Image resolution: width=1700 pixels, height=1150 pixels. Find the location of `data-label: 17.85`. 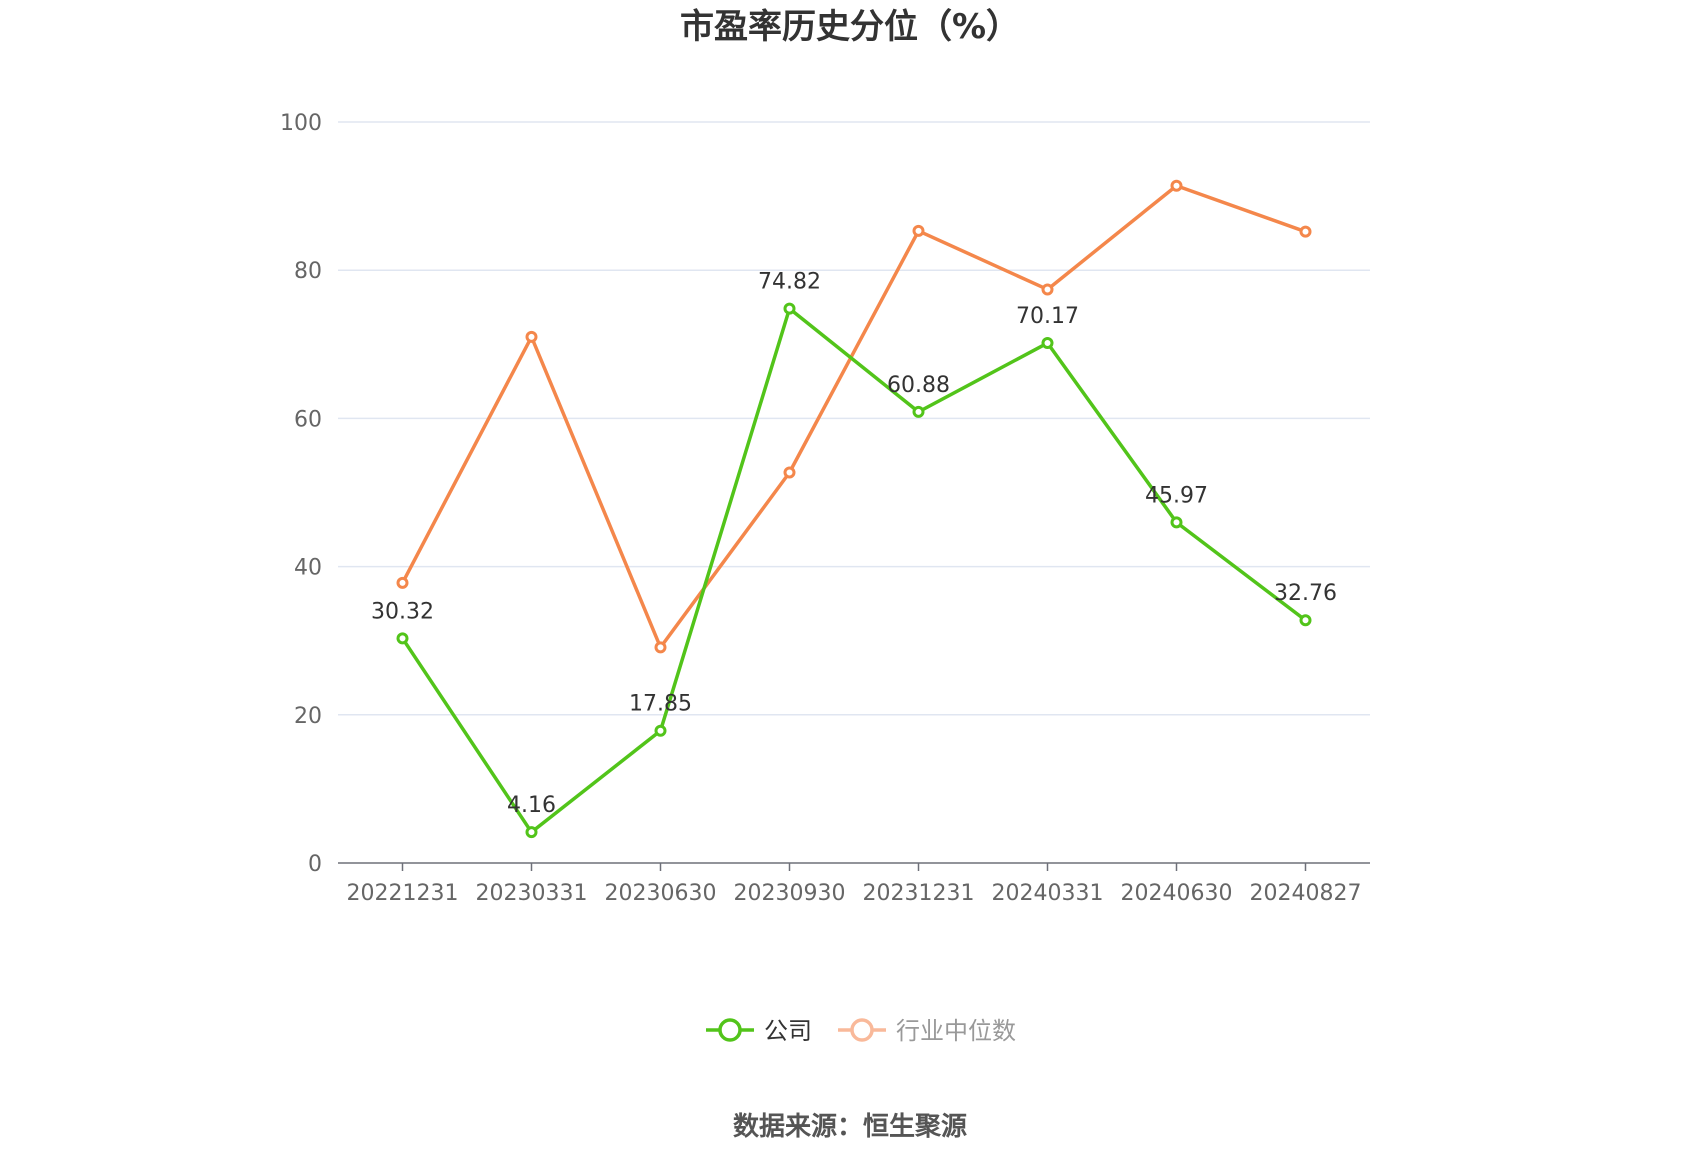

data-label: 17.85 is located at coordinates (660, 704).